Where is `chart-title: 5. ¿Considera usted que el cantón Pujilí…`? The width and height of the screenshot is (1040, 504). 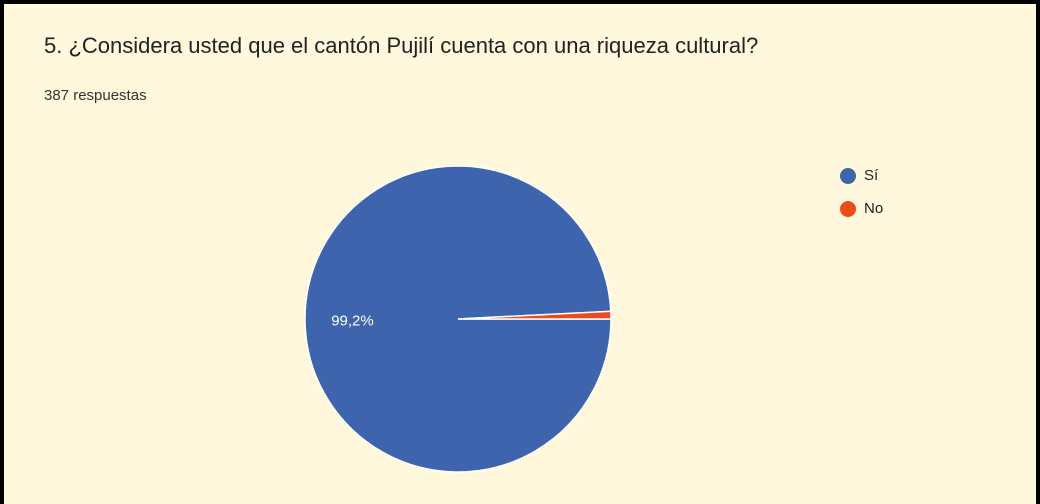 chart-title: 5. ¿Considera usted que el cantón Pujilí… is located at coordinates (401, 45).